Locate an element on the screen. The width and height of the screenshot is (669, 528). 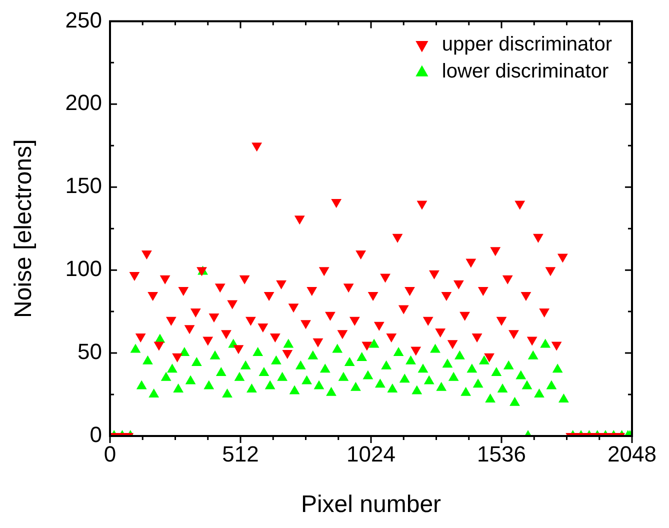
y-tick-label: 200 is located at coordinates (83, 103).